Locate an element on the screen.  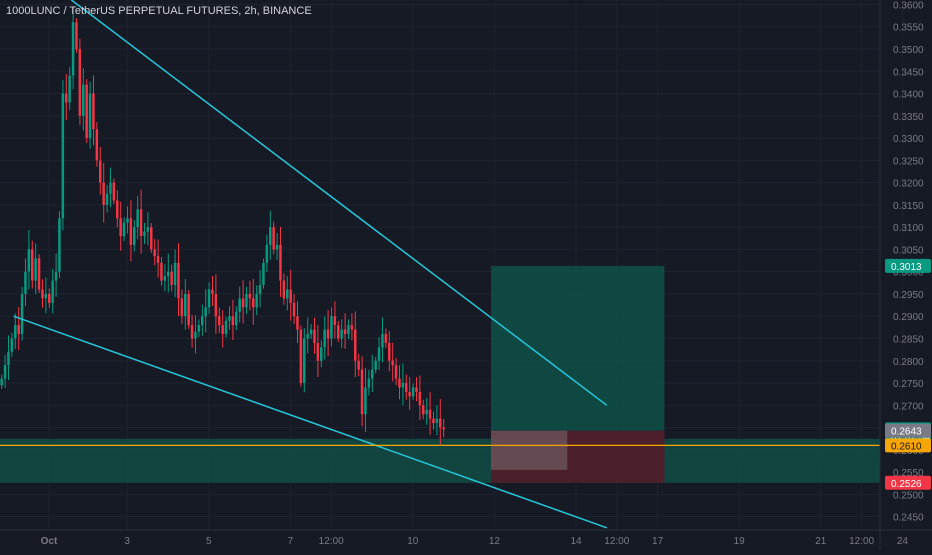
price-tick-label: 0.2800 is located at coordinates (908, 362).